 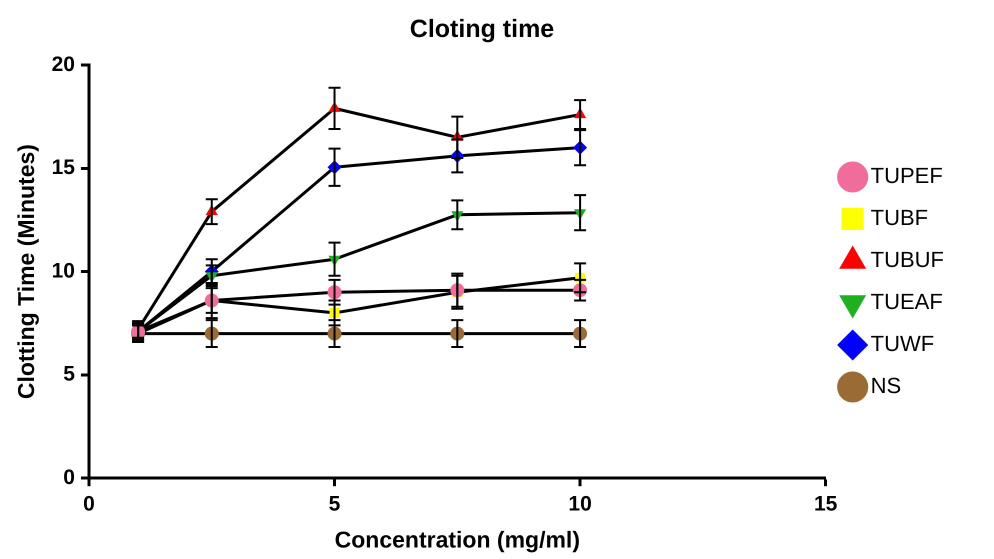 I want to click on y-tick-label: 20, so click(x=63, y=64).